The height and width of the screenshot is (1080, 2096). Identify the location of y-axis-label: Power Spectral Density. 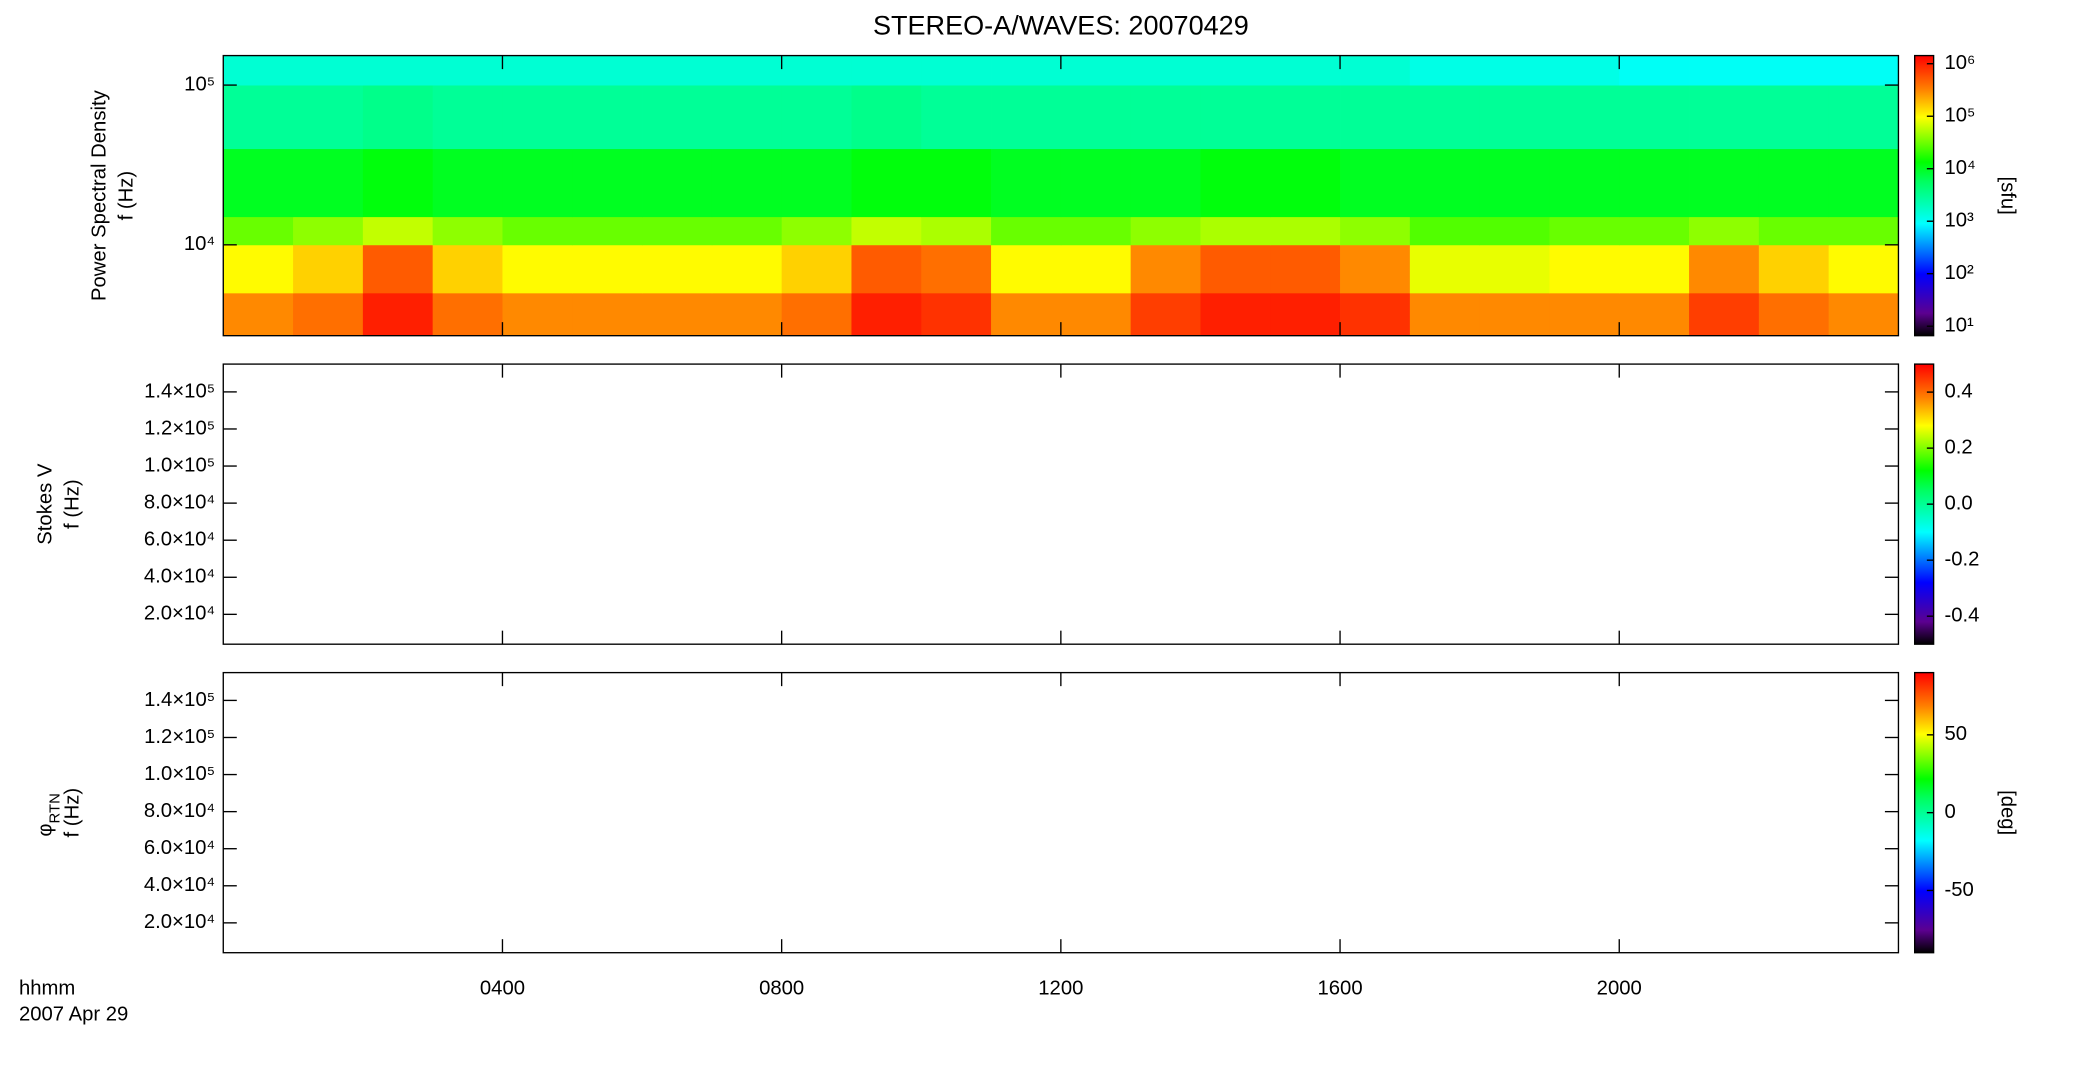
(99, 195).